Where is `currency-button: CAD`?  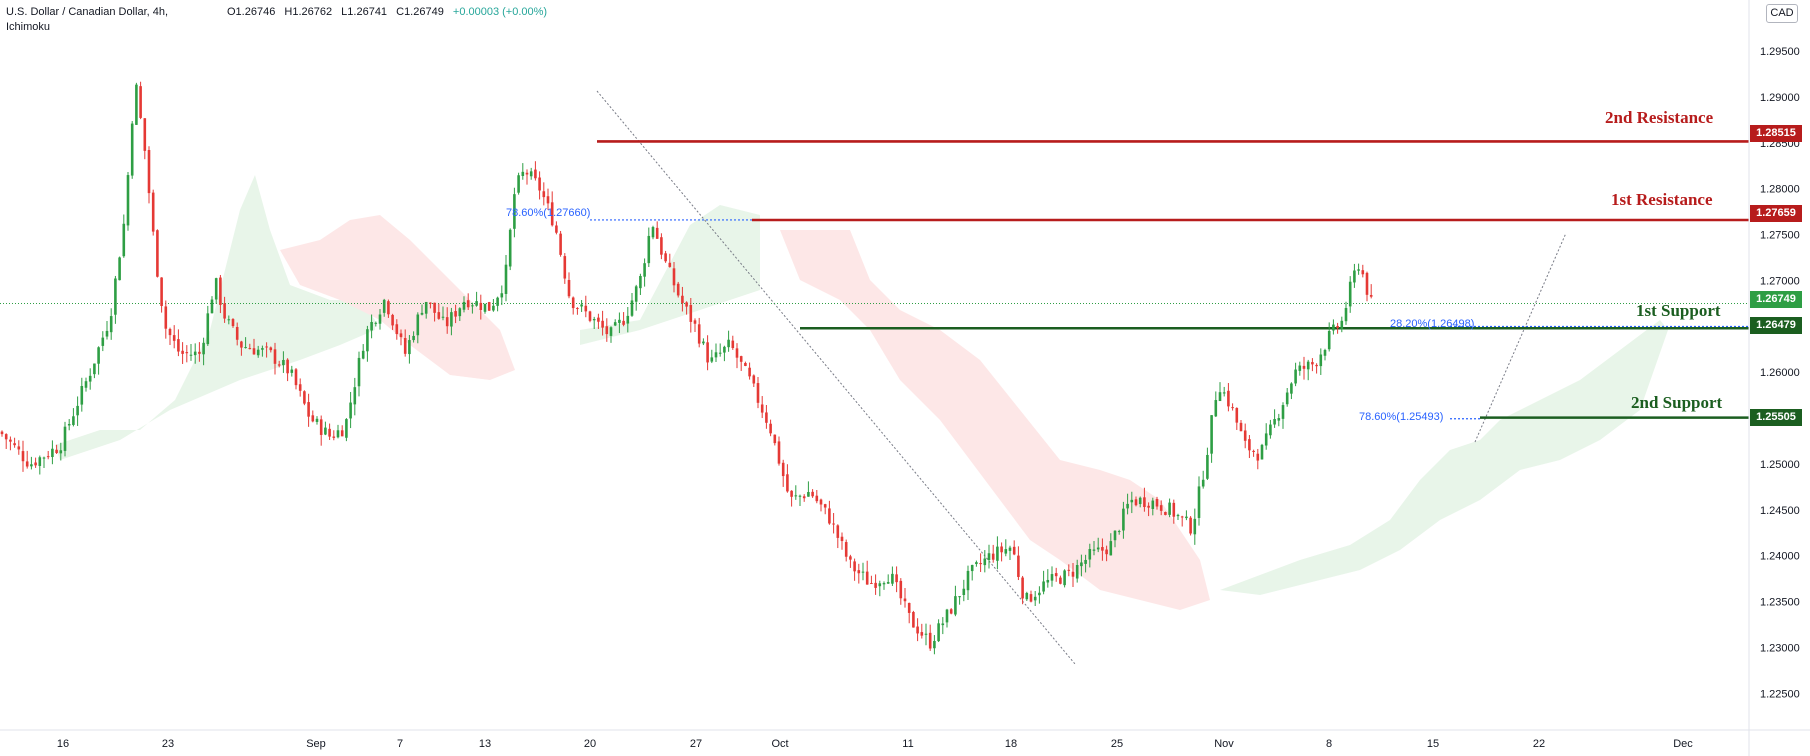 currency-button: CAD is located at coordinates (1782, 13).